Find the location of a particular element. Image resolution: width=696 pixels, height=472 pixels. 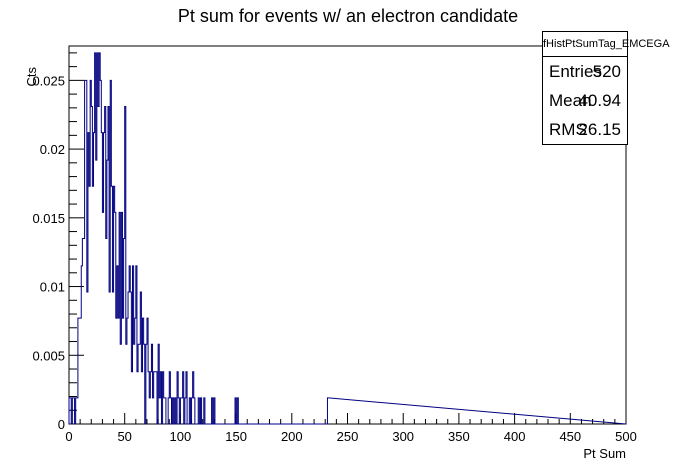

x-axis-ticks: 0 50 100 150 200 250 300 350 400 450 500 is located at coordinates (351, 428).